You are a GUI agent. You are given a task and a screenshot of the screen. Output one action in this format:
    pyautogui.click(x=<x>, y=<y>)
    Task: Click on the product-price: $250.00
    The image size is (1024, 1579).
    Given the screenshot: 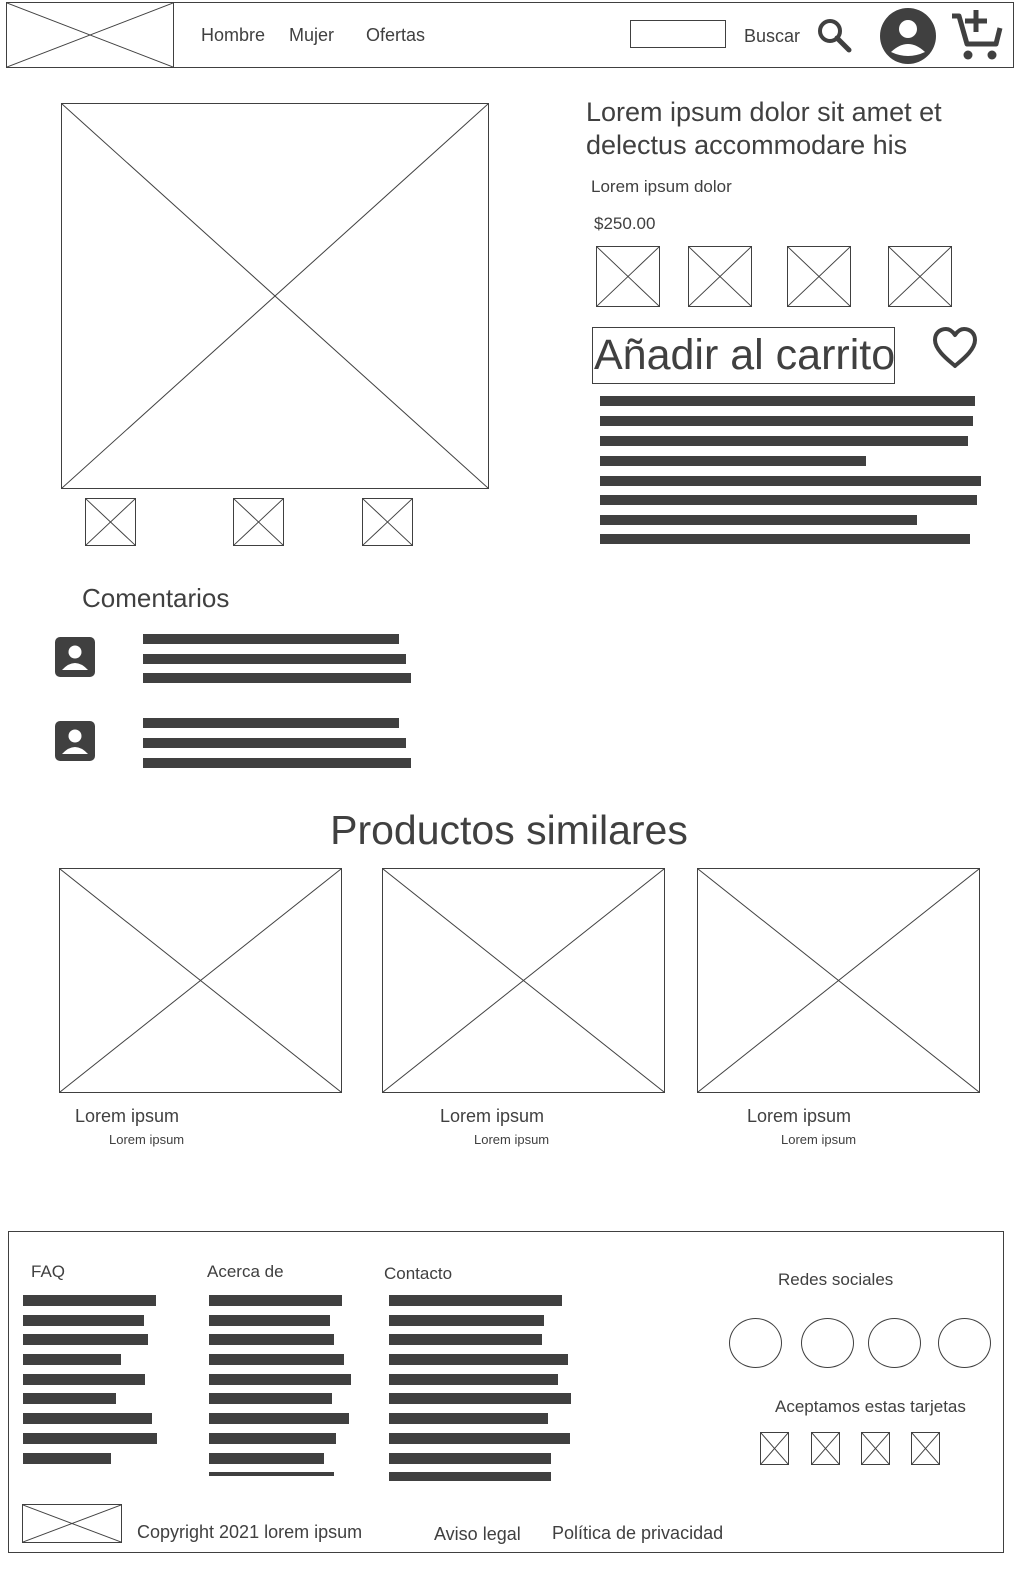 What is the action you would take?
    pyautogui.click(x=625, y=223)
    